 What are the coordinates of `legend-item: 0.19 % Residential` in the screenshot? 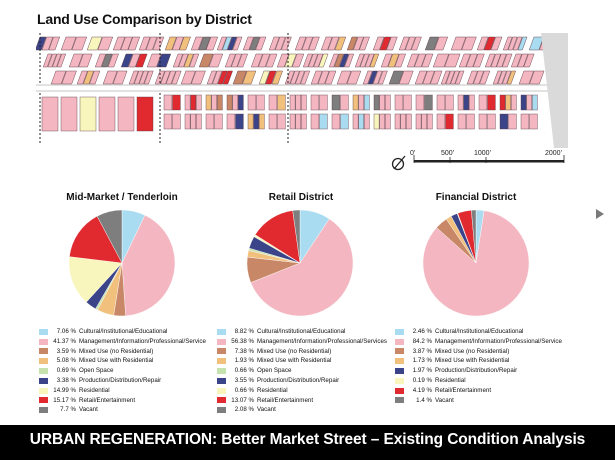 It's located at (478, 381).